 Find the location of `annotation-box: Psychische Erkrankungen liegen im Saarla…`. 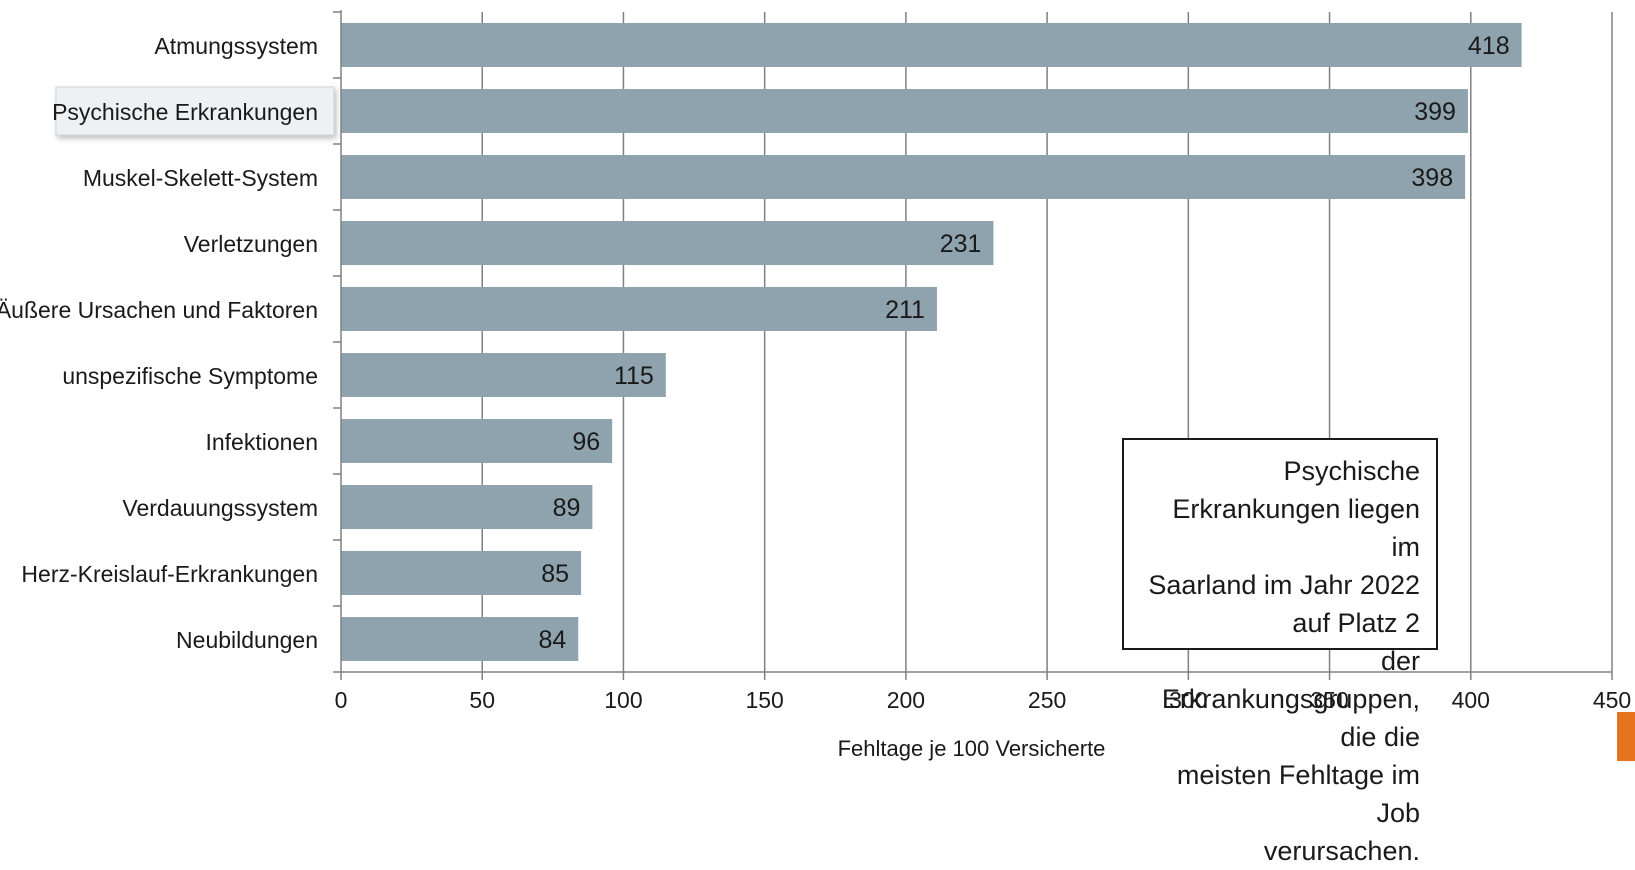

annotation-box: Psychische Erkrankungen liegen im Saarla… is located at coordinates (1280, 652).